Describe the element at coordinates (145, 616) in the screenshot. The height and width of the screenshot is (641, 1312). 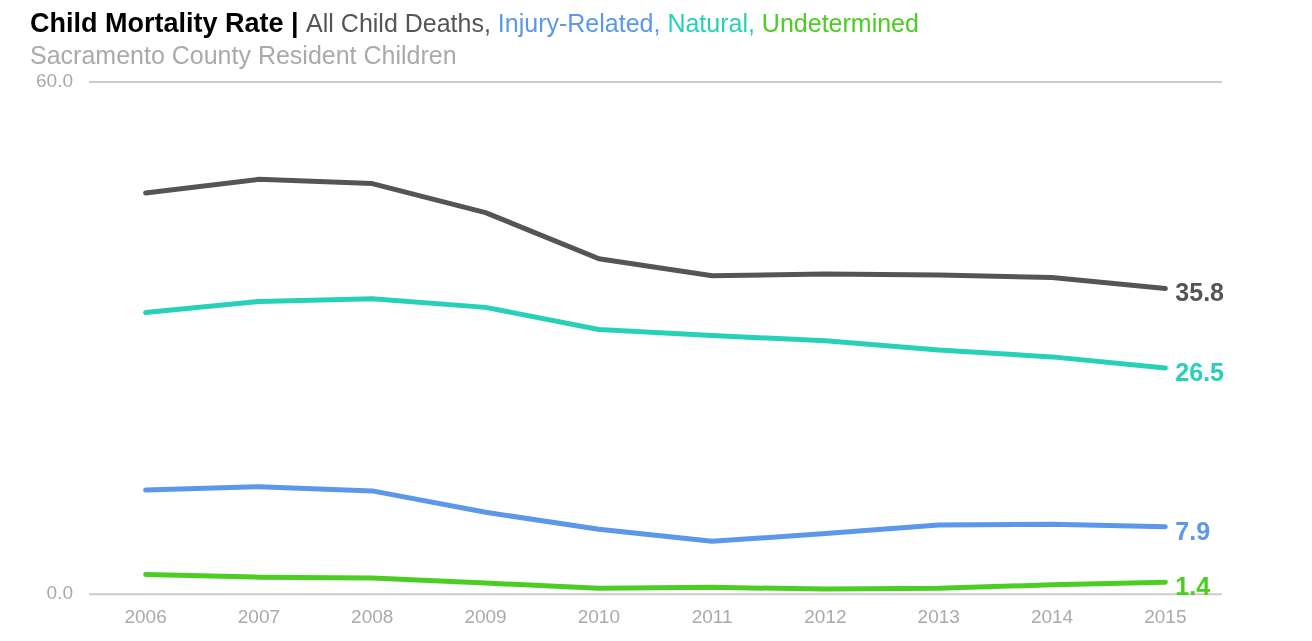
I see `x-tick-label: 2006` at that location.